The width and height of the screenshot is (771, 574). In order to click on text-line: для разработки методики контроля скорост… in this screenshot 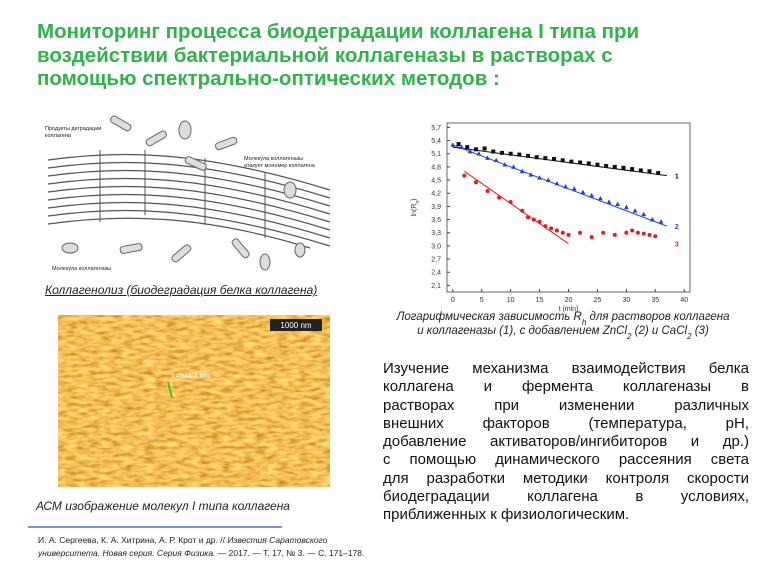, I will do `click(566, 478)`.